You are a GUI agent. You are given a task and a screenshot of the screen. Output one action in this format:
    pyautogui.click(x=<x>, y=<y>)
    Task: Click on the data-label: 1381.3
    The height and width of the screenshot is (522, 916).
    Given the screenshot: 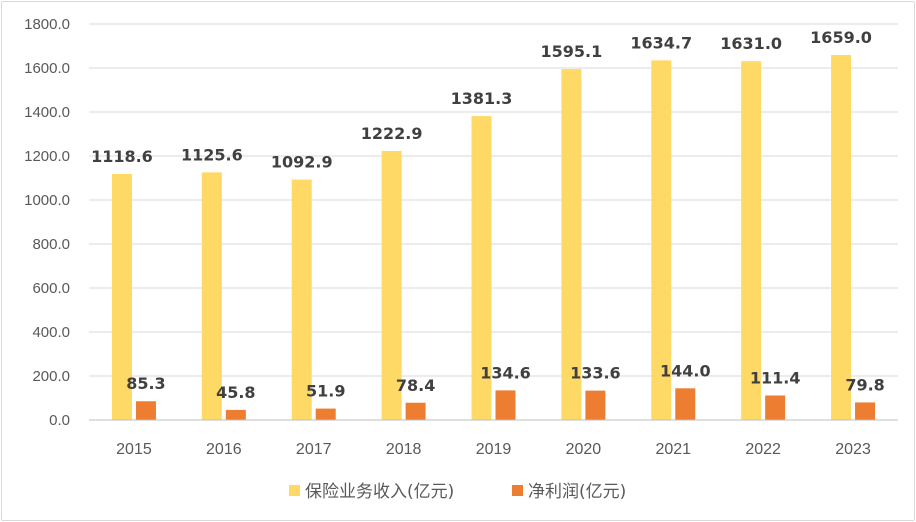 What is the action you would take?
    pyautogui.click(x=482, y=98)
    